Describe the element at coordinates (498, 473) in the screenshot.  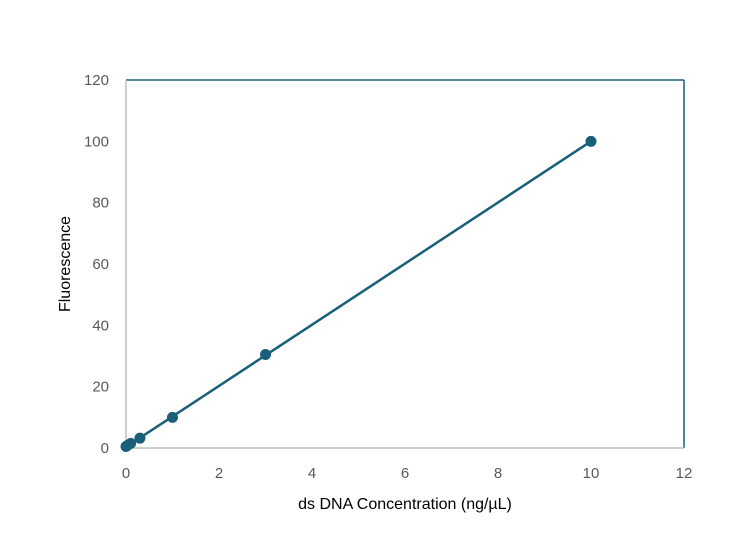
I see `x-tick-label: 8` at that location.